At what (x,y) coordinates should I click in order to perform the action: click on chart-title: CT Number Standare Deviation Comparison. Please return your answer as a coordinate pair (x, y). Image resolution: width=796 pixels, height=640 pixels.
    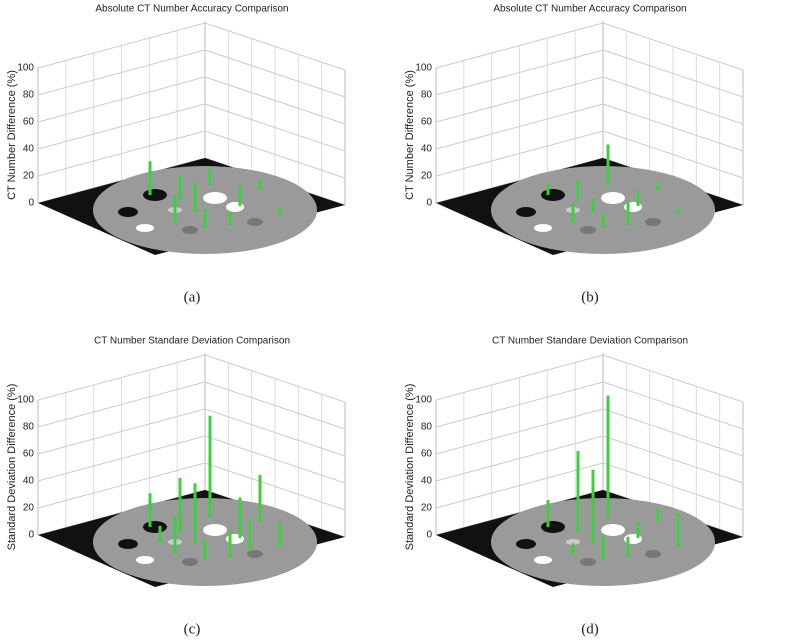
    Looking at the image, I should click on (192, 341).